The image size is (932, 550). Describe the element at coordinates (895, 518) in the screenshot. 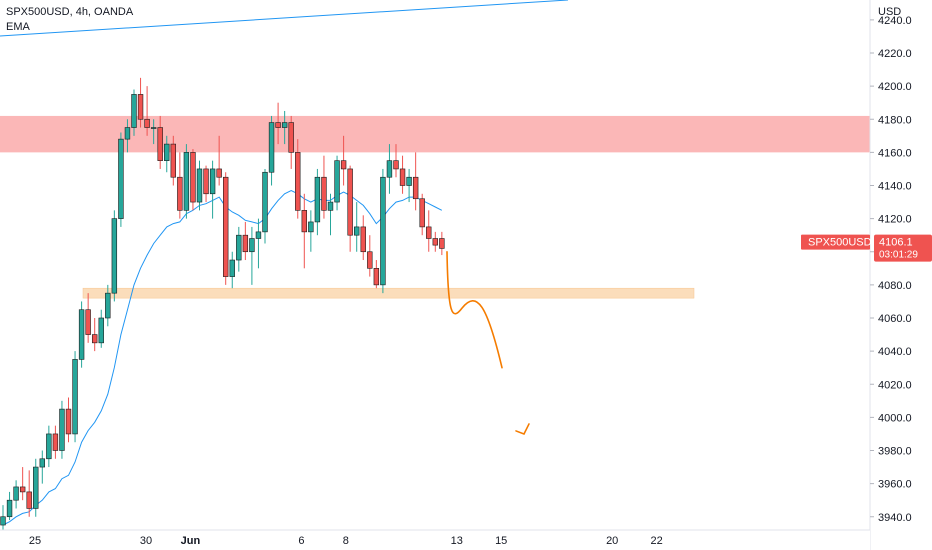

I see `price-tick-label: 3940.0` at that location.